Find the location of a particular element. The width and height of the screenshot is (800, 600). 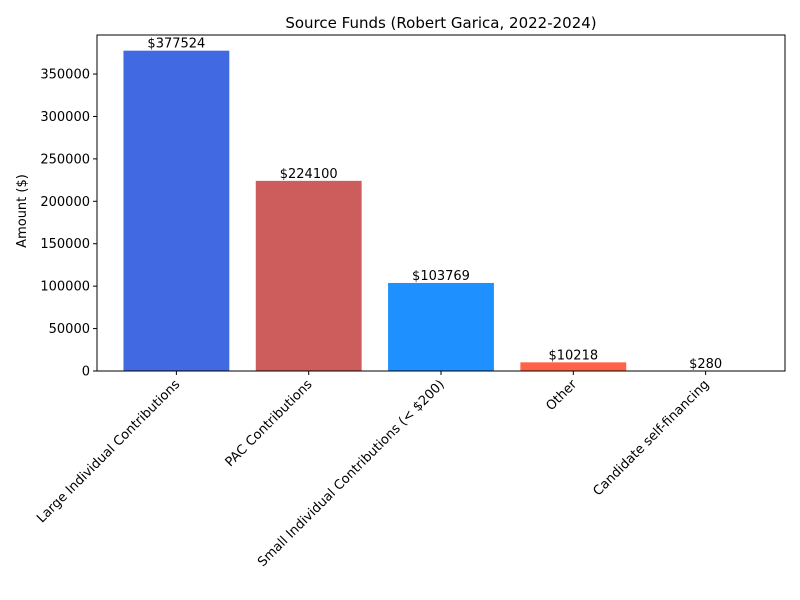

y-tick-label-3: 150000 is located at coordinates (65, 244).